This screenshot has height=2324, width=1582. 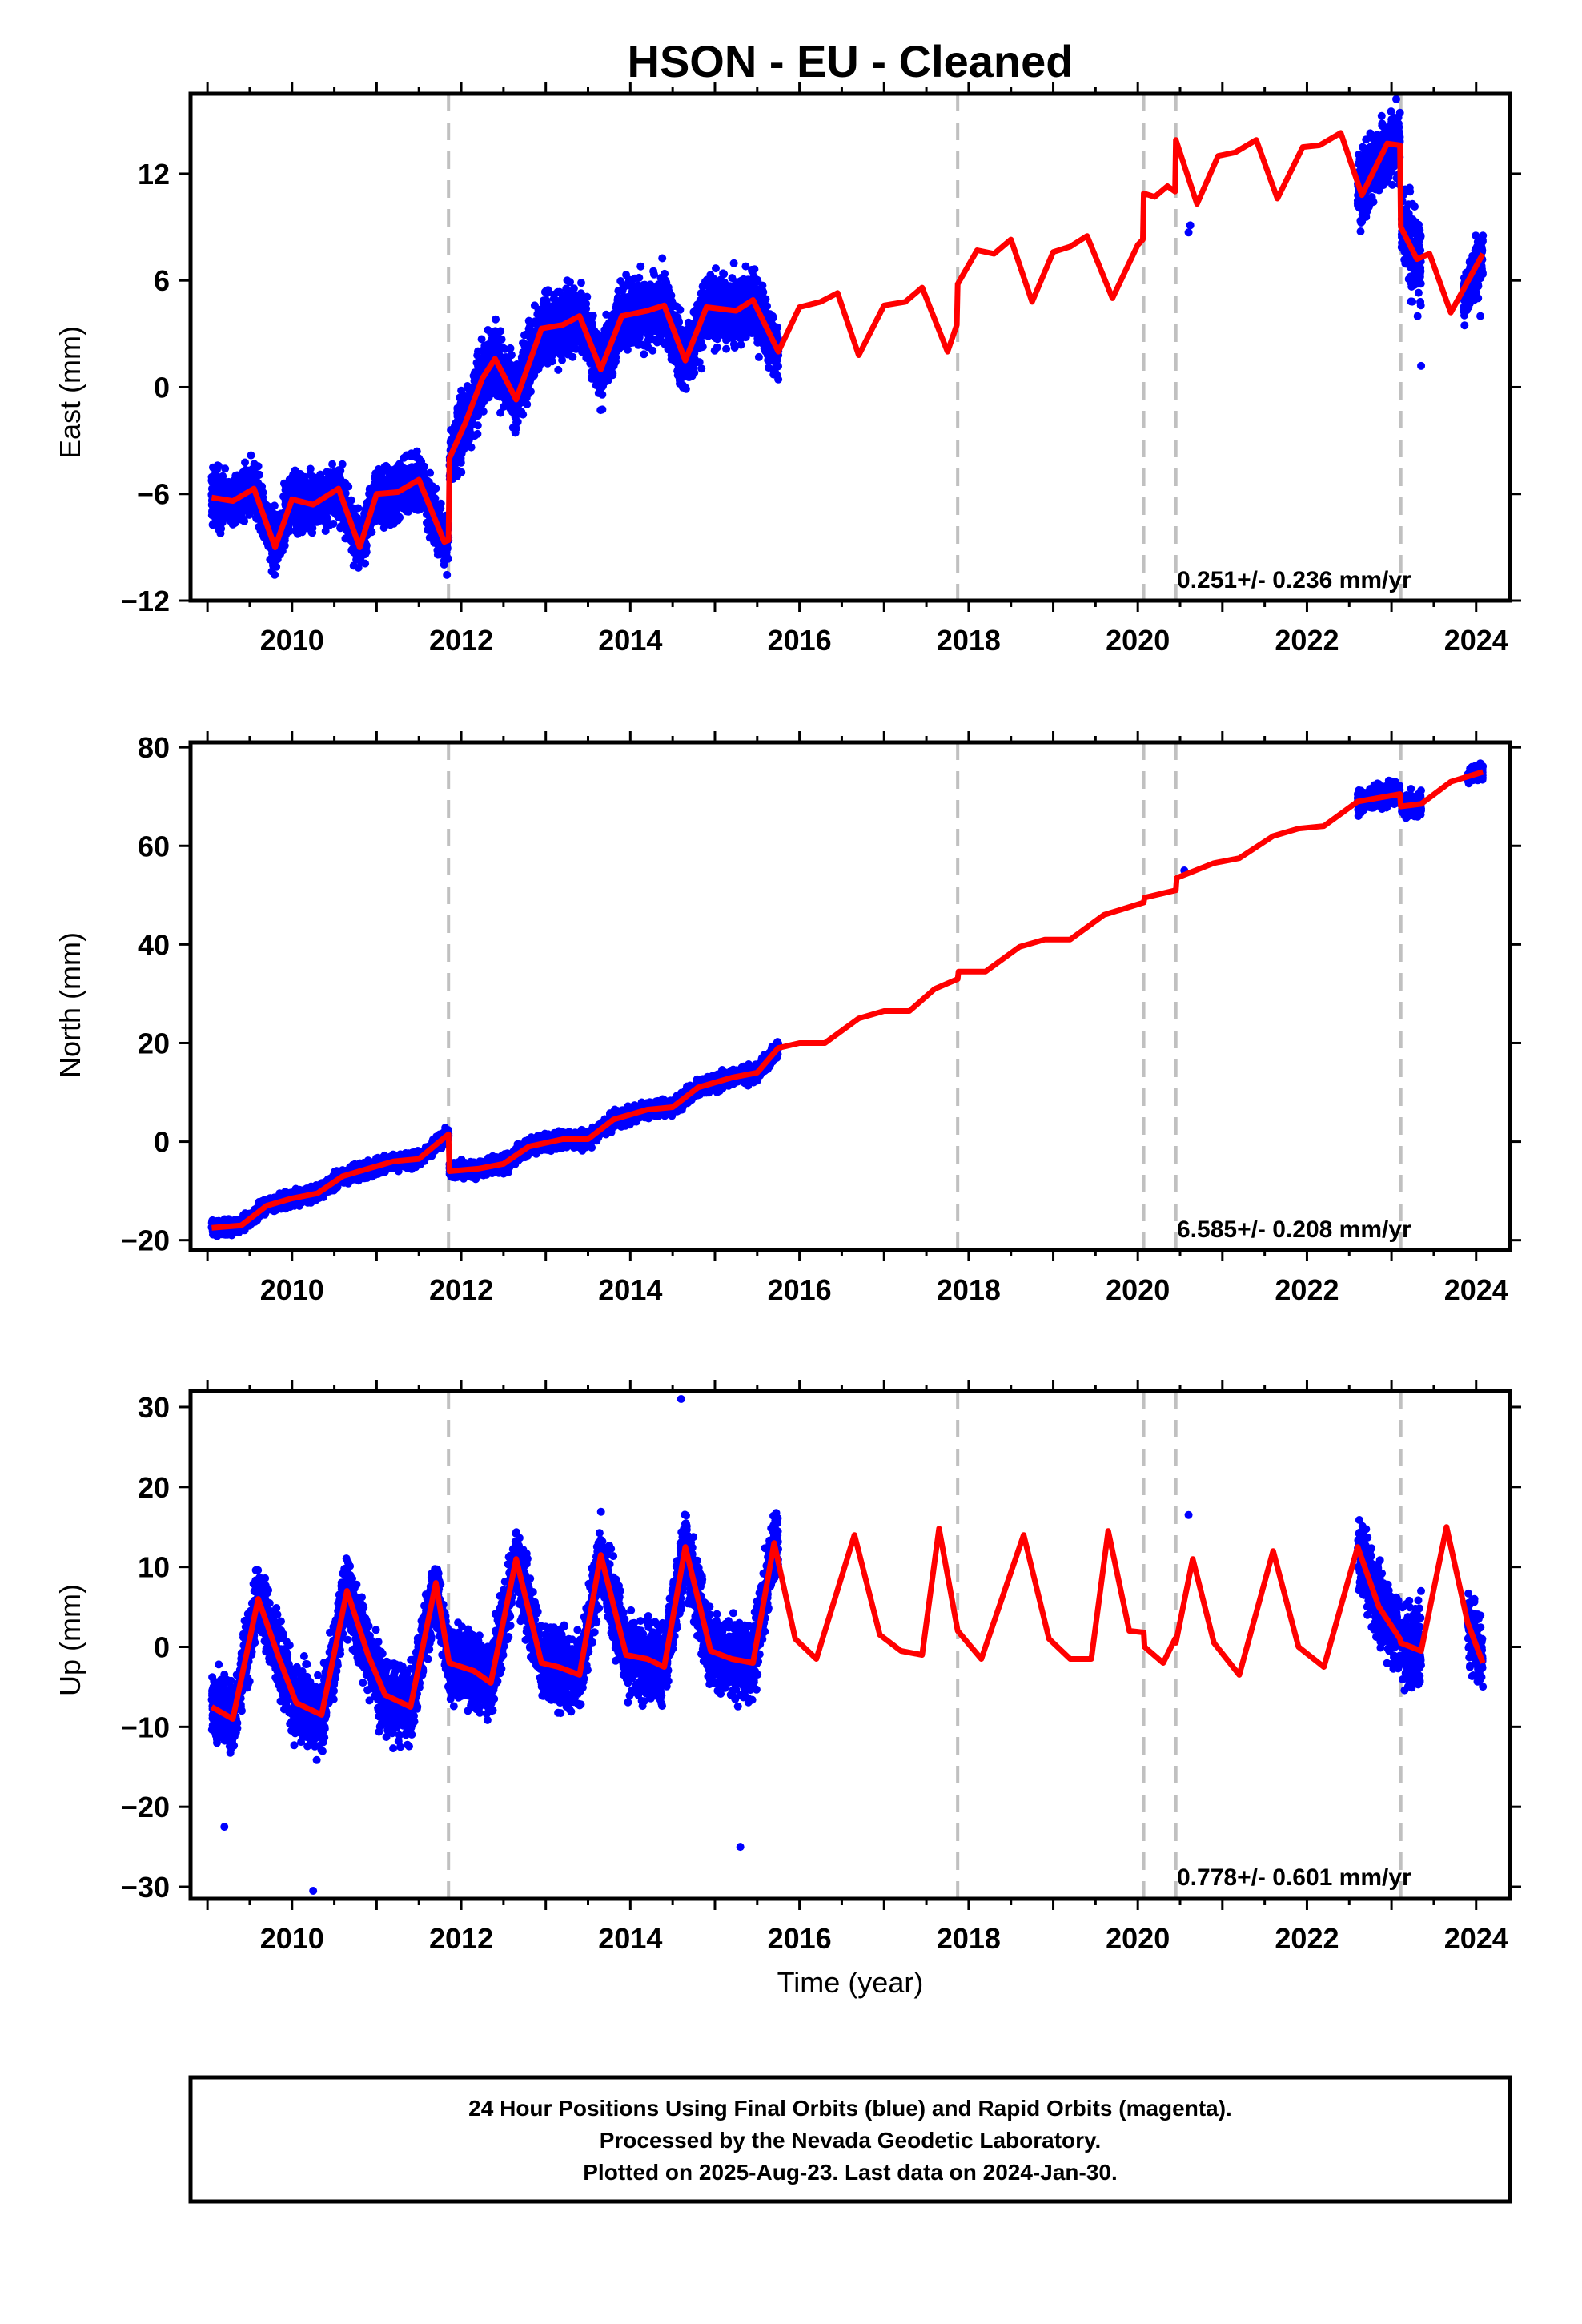 What do you see at coordinates (851, 61) in the screenshot?
I see `chart-title: HSON - EU - Cleaned` at bounding box center [851, 61].